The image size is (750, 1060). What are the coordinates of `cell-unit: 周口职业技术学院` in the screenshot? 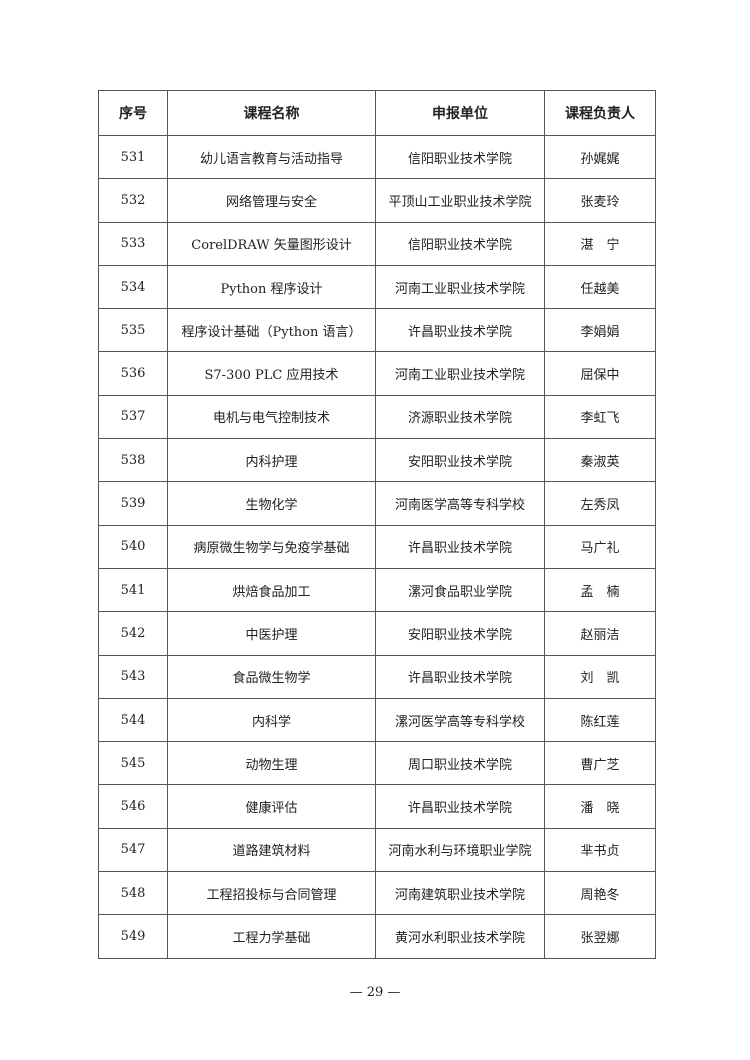 It's located at (460, 763).